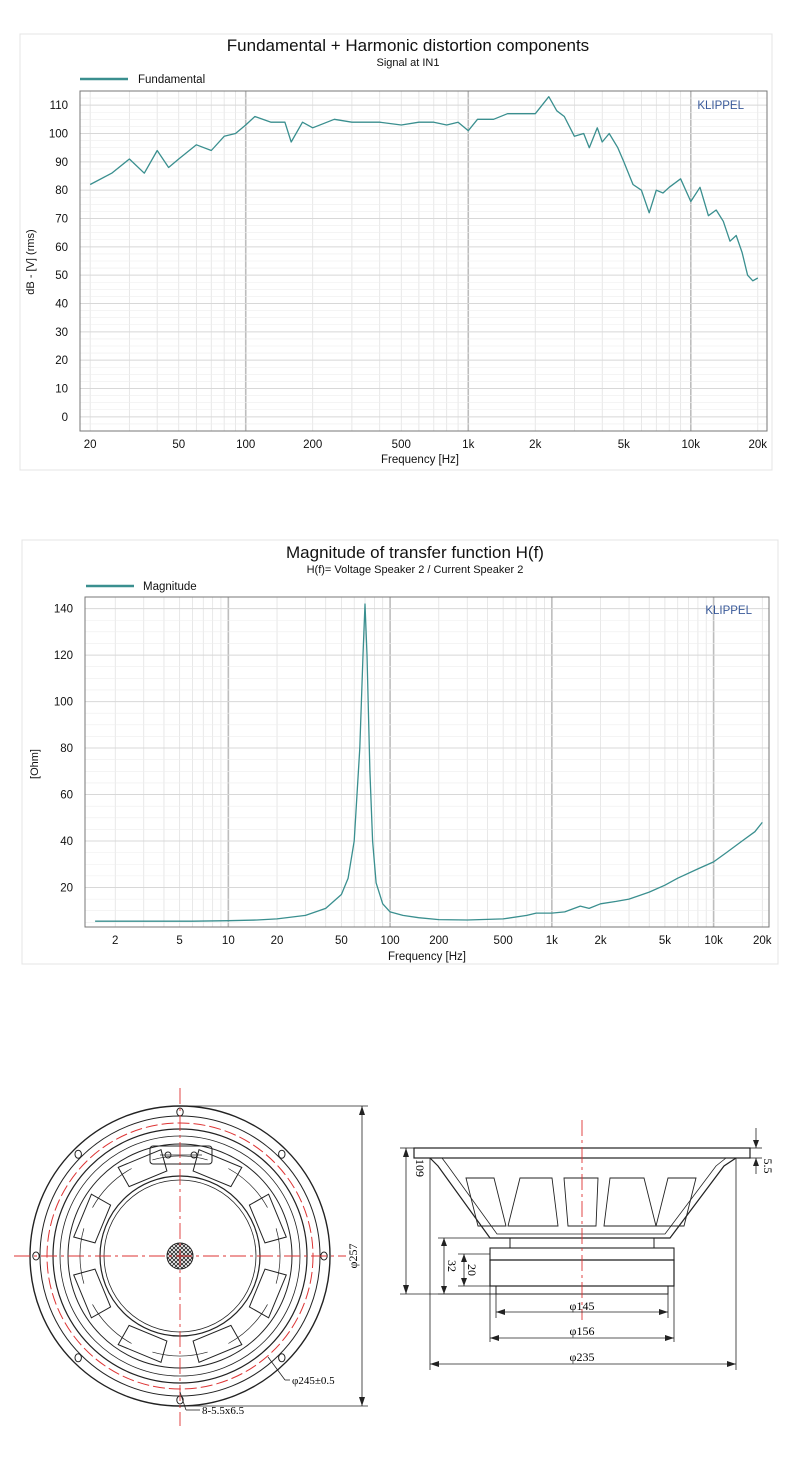 Image resolution: width=790 pixels, height=1469 pixels. I want to click on x-tick-label: 2, so click(115, 941).